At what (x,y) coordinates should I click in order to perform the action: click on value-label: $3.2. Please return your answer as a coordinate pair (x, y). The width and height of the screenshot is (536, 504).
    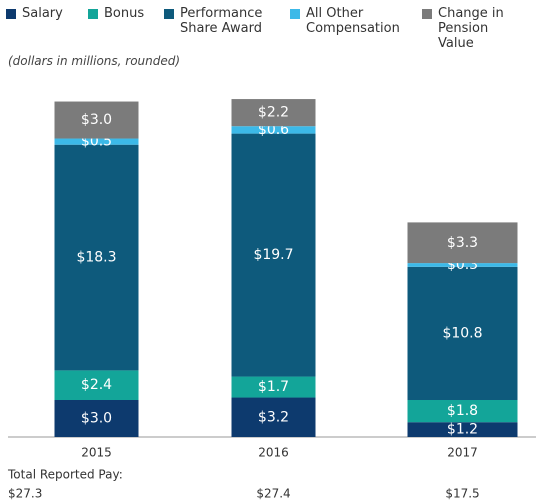
    Looking at the image, I should click on (273, 417).